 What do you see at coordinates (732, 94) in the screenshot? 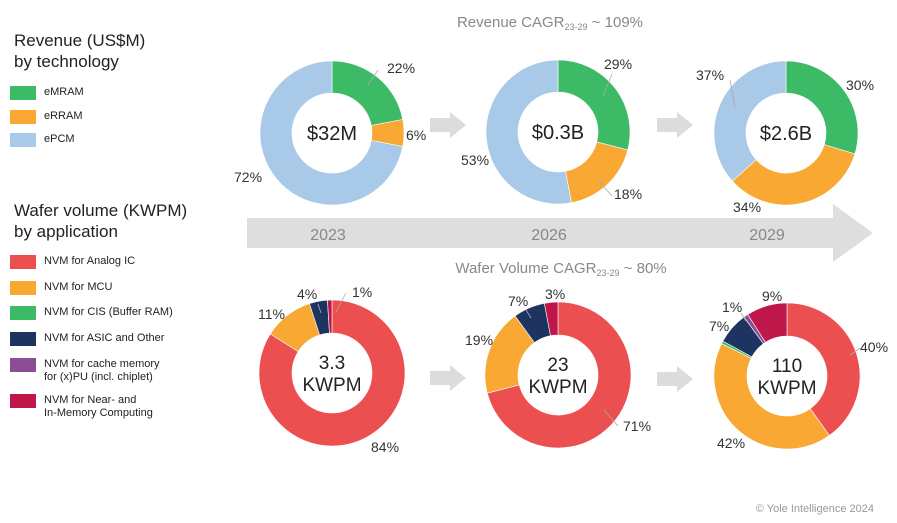
I see `revenue-donut-2029-leader-line` at bounding box center [732, 94].